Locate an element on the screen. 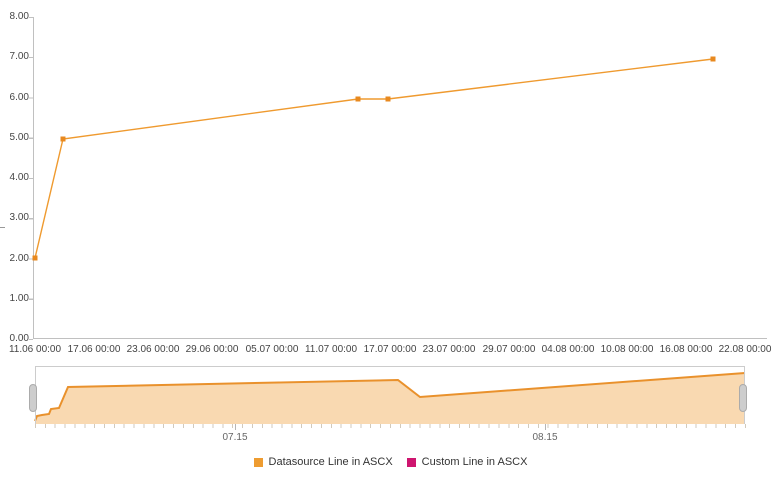 This screenshot has width=781, height=479. datasource-series-swatch-icon is located at coordinates (258, 462).